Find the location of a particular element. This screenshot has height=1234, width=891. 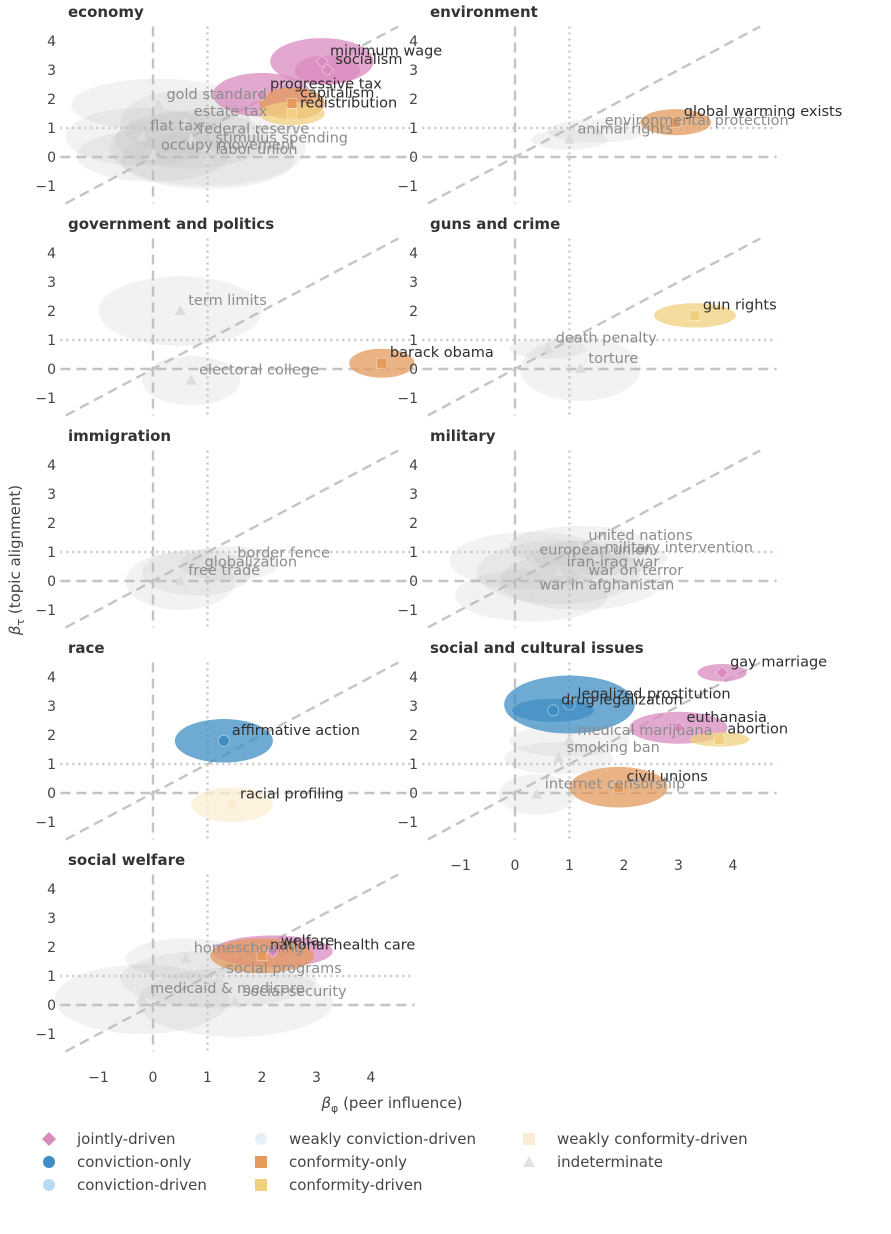

panel-government-and-politics: government and politics −1 0 1 2 3 4 is located at coordinates (225, 316).